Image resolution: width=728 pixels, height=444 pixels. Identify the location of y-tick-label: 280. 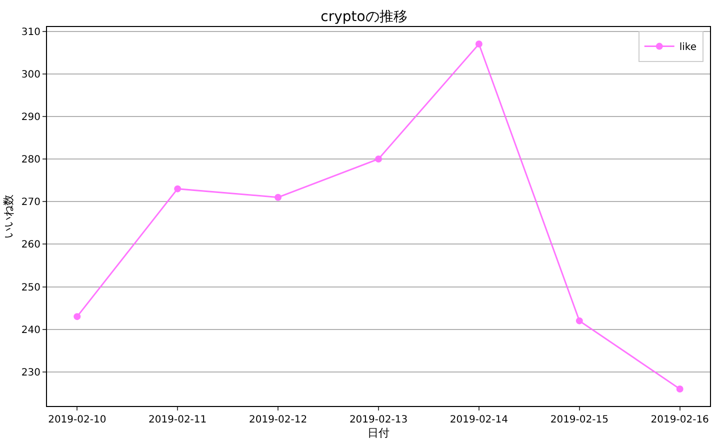
(30, 160).